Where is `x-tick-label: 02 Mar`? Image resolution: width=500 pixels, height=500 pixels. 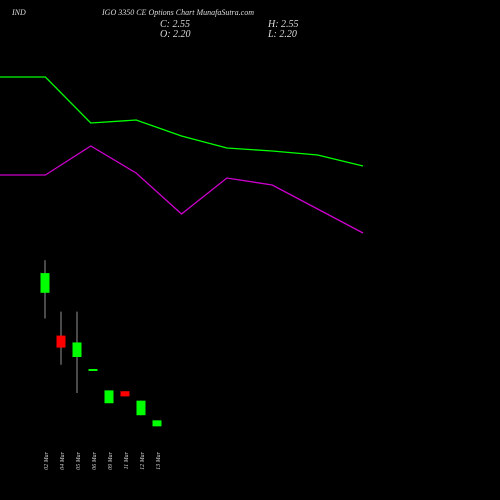 x-tick-label: 02 Mar is located at coordinates (47, 460).